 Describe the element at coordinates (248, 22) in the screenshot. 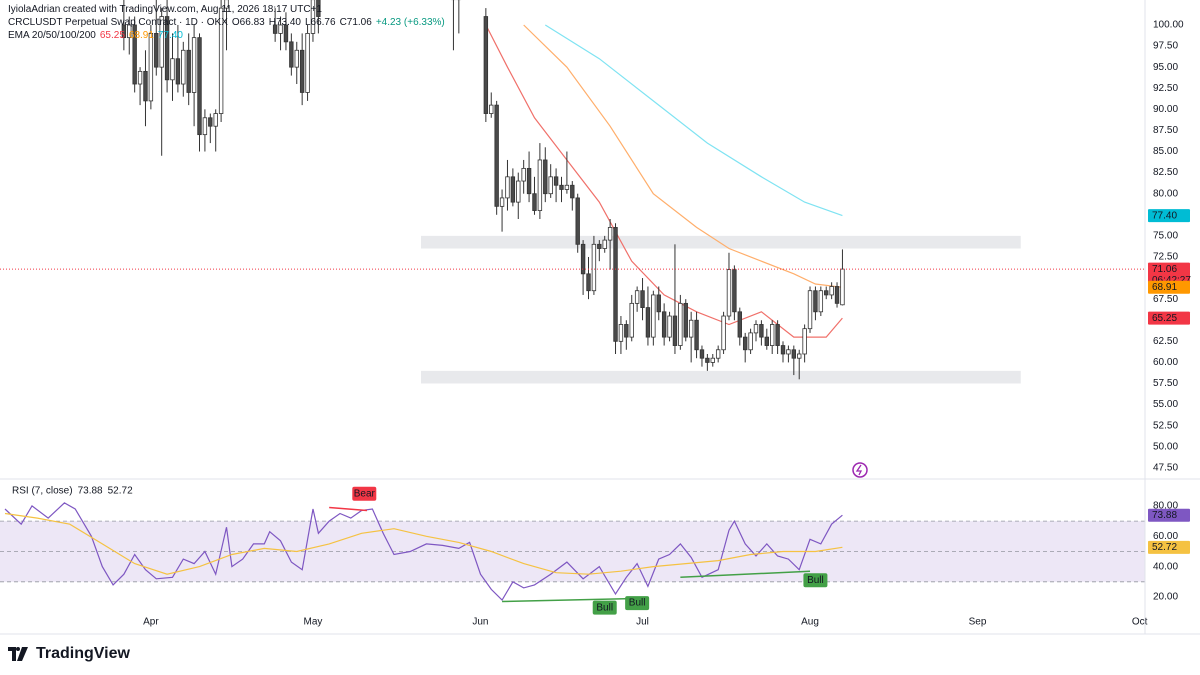

I see `ohlc-value: O66.83` at that location.